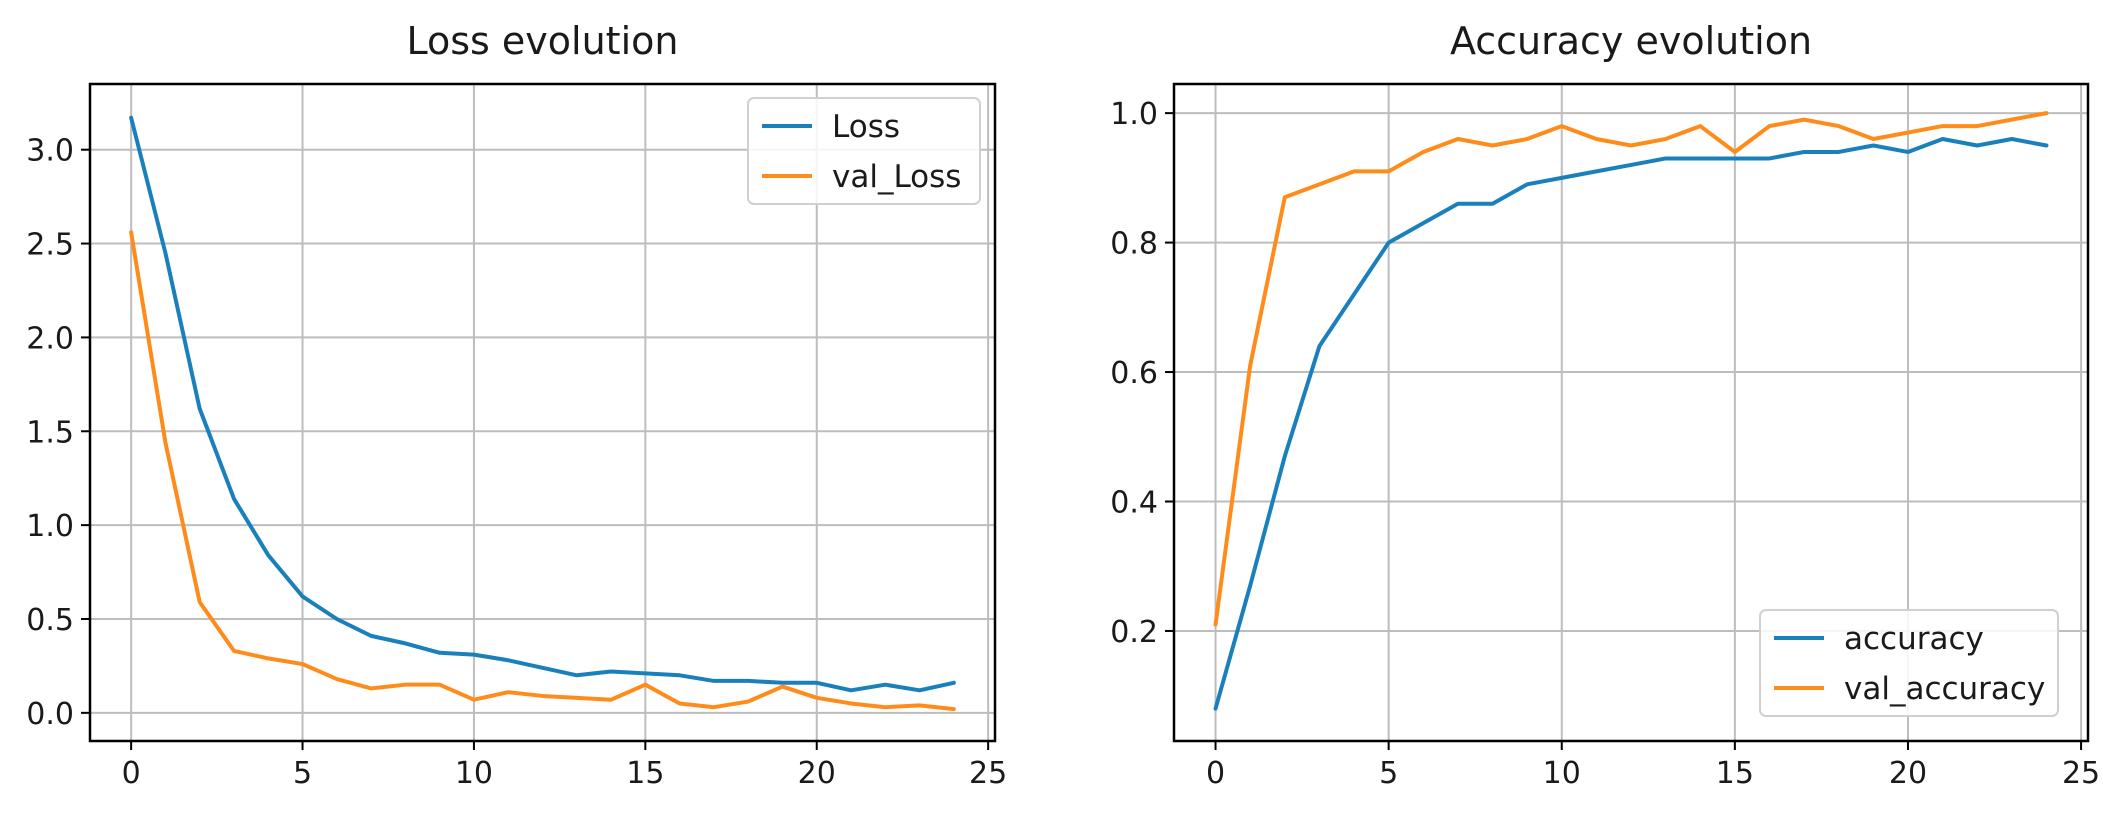 The height and width of the screenshot is (824, 2103). Describe the element at coordinates (50, 151) in the screenshot. I see `y-tick-label: 3.0` at that location.